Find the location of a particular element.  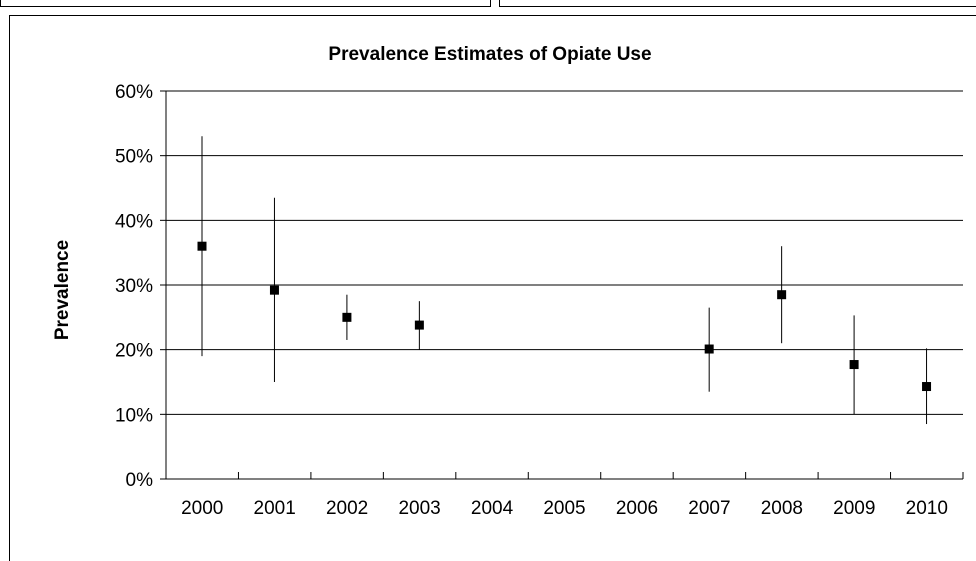

y-tick-label: 50% is located at coordinates (134, 157).